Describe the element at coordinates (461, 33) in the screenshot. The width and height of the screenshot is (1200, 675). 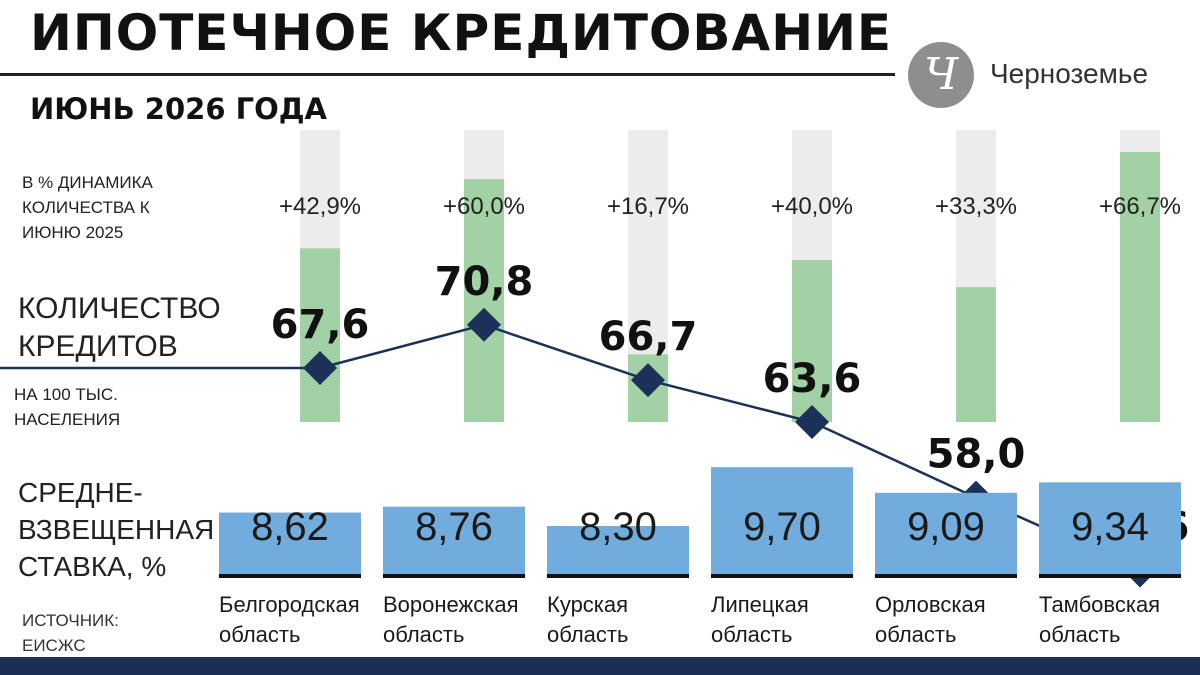
I see `chart-title: ИПОТЕЧНОЕ КРЕДИТОВАНИЕ` at that location.